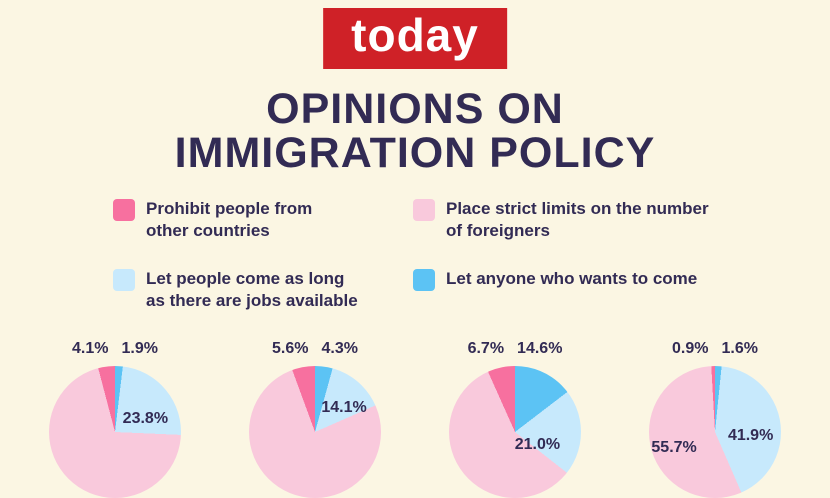 The height and width of the screenshot is (498, 830). Describe the element at coordinates (115, 349) in the screenshot. I see `pie-chart-1-outer-labels: 4.1% 1.9%` at that location.